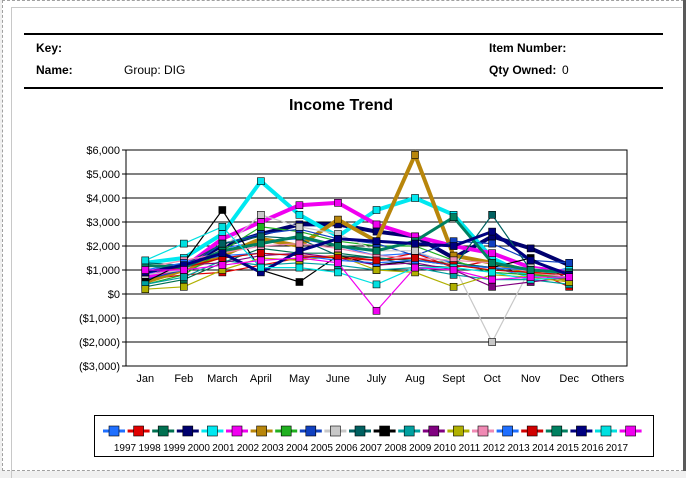 This screenshot has width=686, height=478. Describe the element at coordinates (144, 439) in the screenshot. I see `legend-entry: 1998` at that location.